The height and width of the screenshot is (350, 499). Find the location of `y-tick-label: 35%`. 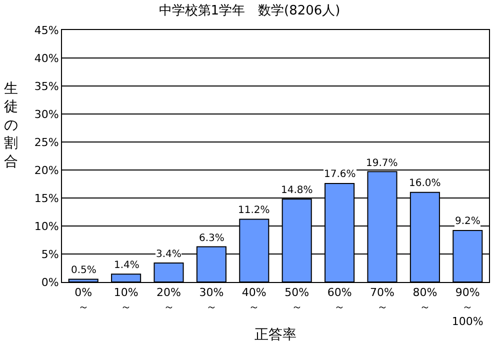

y-tick-label: 35% is located at coordinates (46, 86).